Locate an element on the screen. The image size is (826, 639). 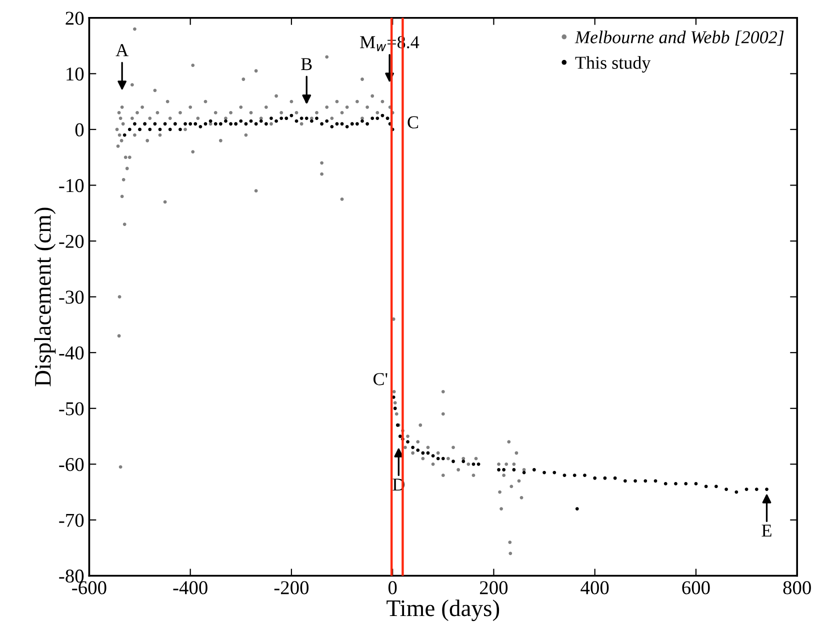
annotation: A is located at coordinates (122, 50).